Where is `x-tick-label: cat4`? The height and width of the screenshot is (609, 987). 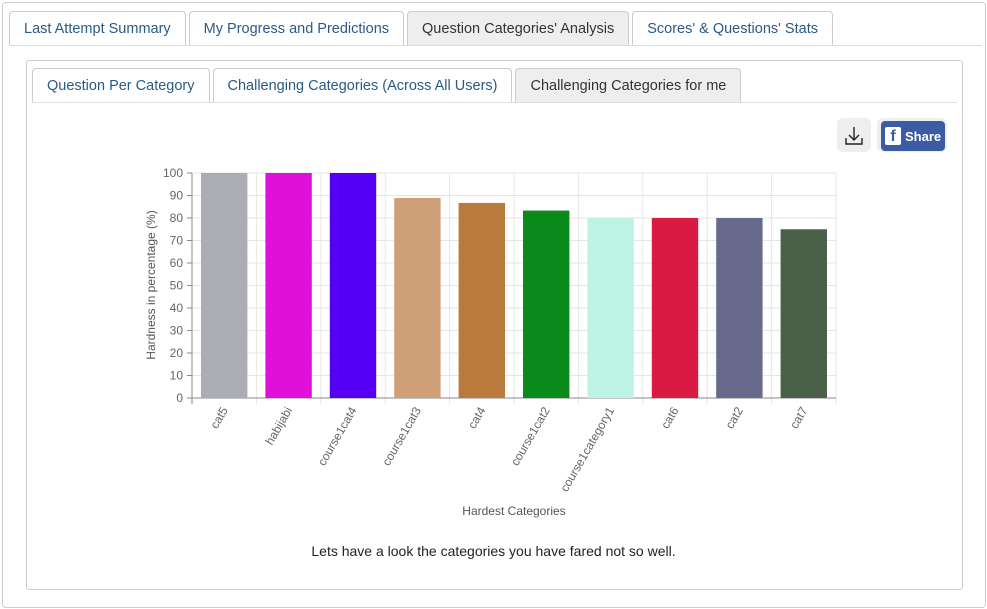
x-tick-label: cat4 is located at coordinates (477, 417).